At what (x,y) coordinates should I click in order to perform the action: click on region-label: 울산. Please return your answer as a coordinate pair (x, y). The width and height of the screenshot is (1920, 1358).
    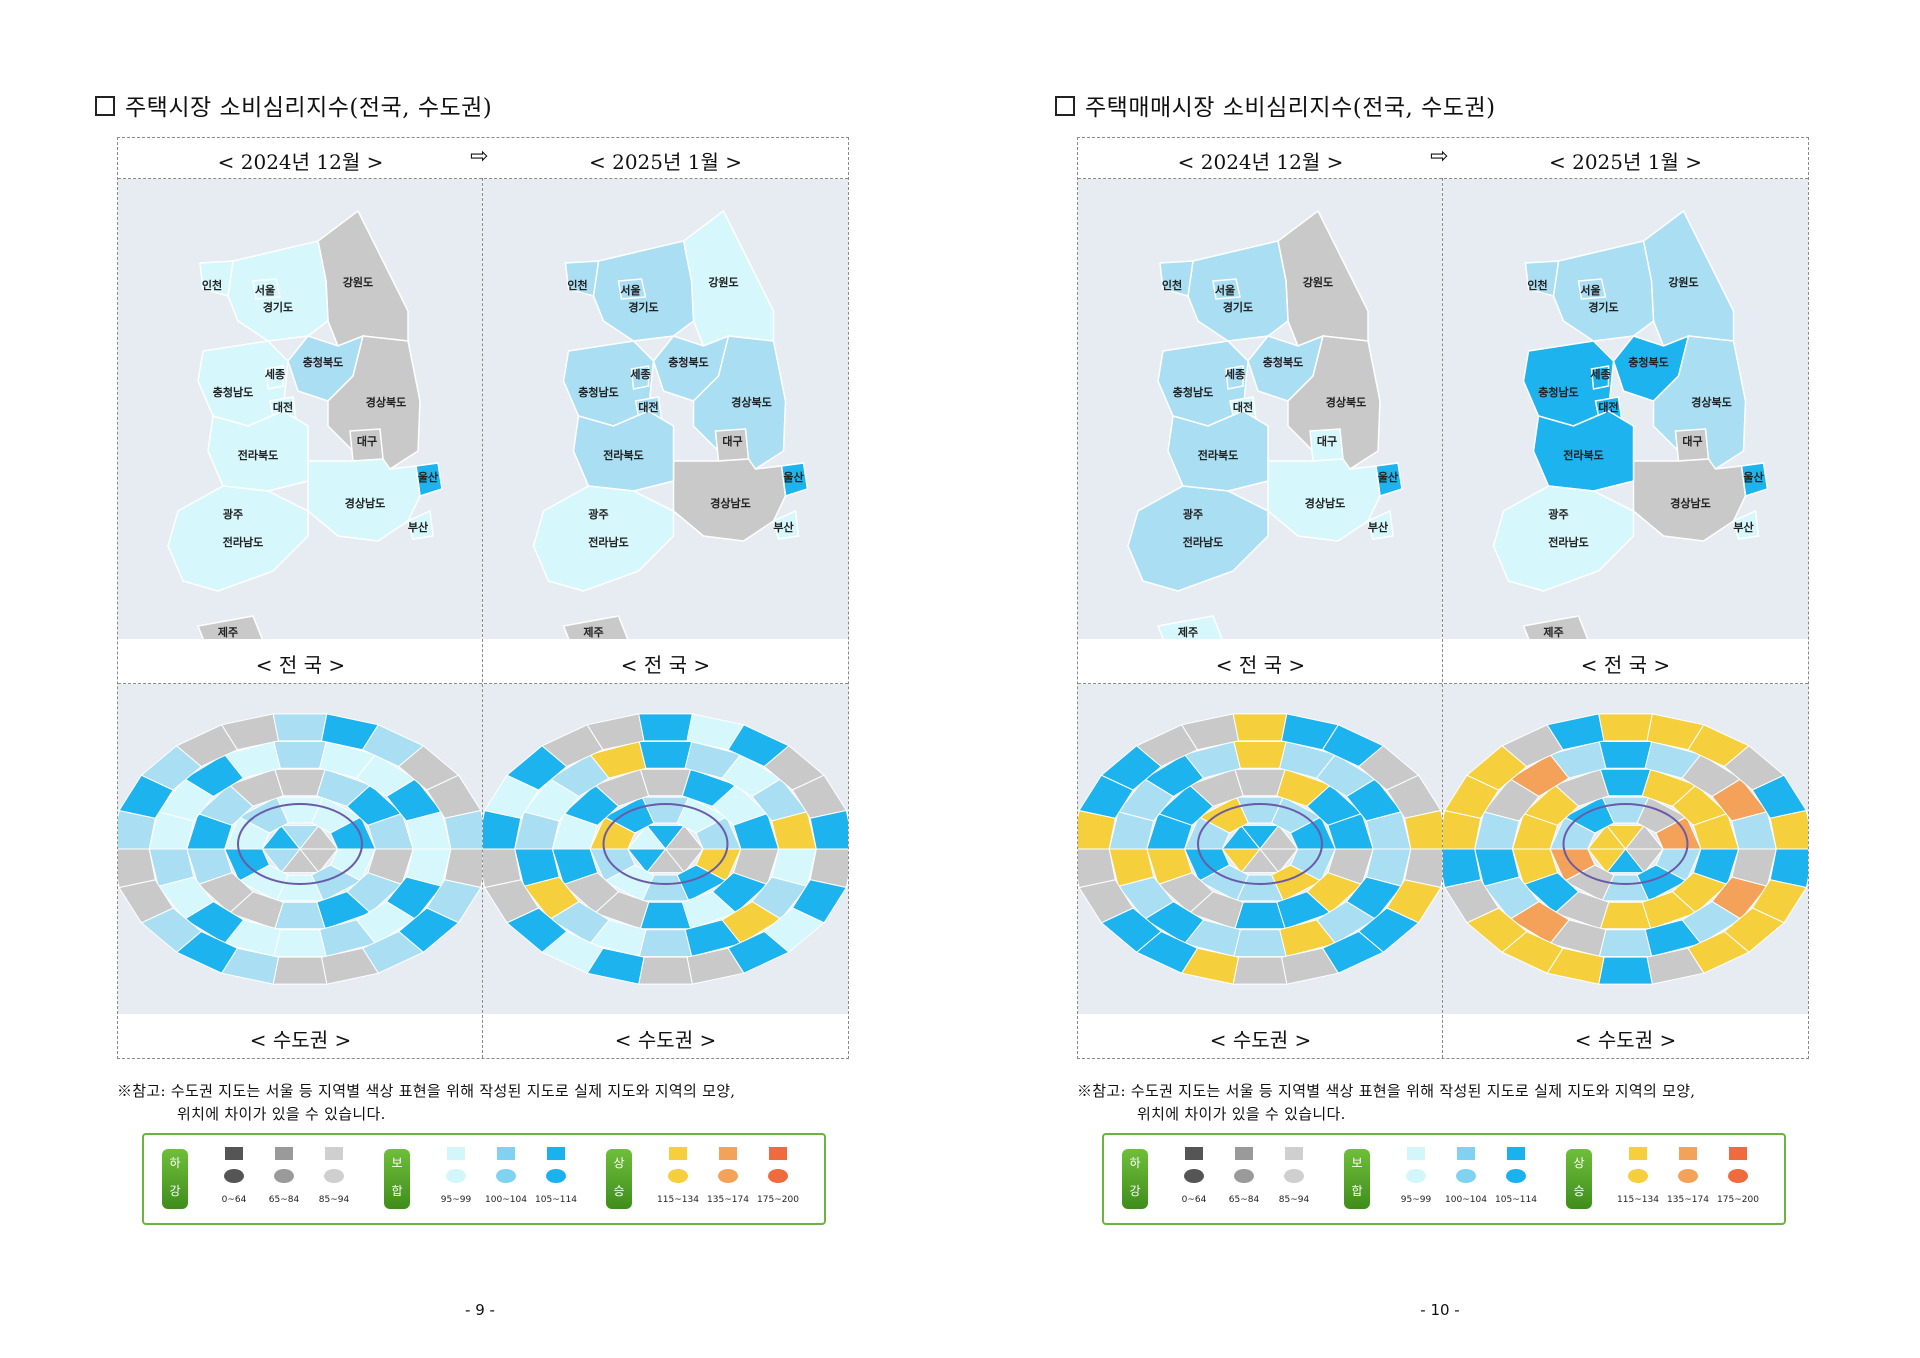
    Looking at the image, I should click on (428, 477).